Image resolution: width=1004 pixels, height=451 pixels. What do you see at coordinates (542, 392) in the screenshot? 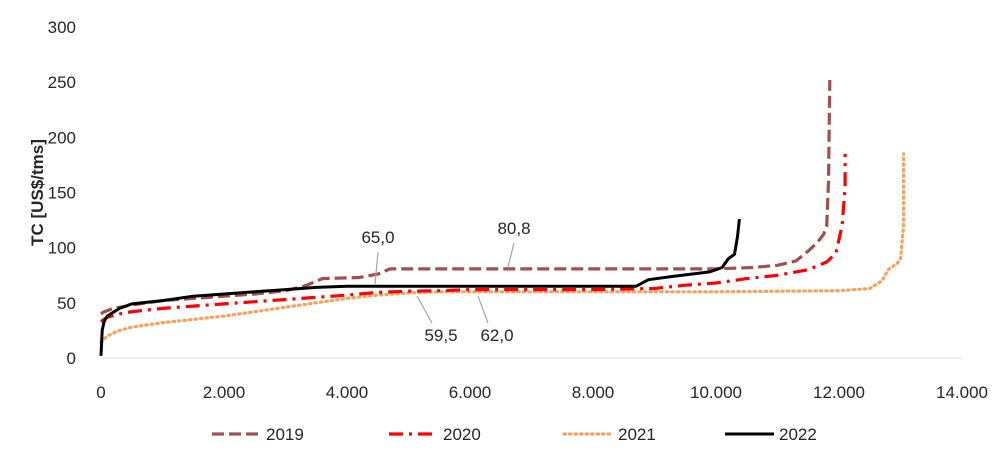
I see `x-axis-ticks: 0 2.000 4.000 6.000 8.000 10.000 12.000 14.000` at bounding box center [542, 392].